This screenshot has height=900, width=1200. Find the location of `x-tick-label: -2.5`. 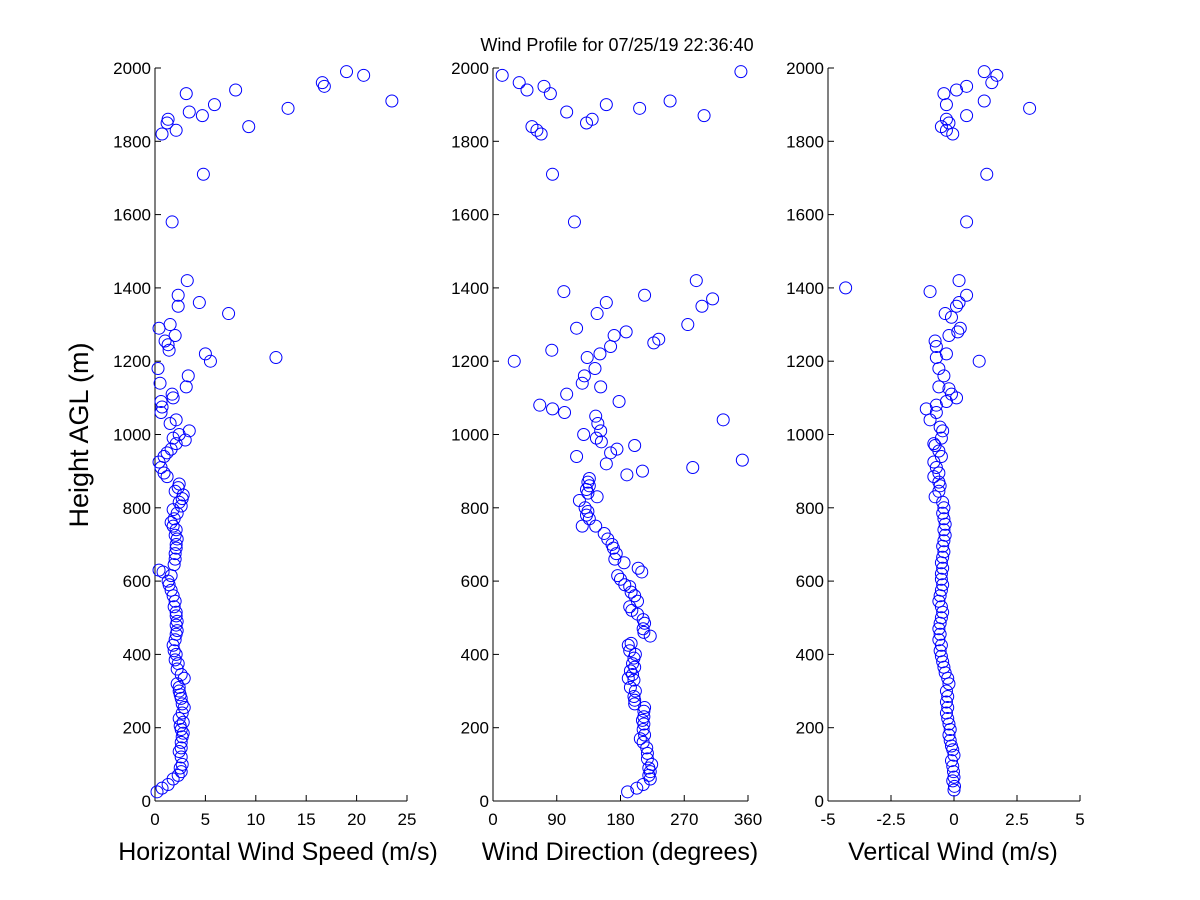

x-tick-label: -2.5 is located at coordinates (890, 819).